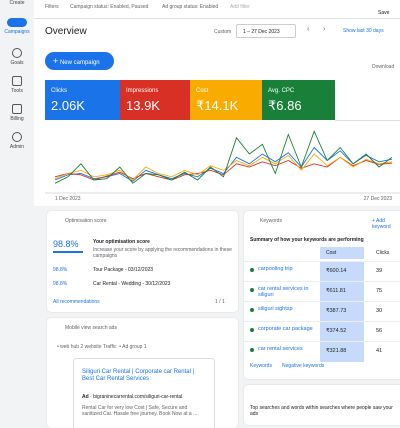 This screenshot has height=428, width=400. Describe the element at coordinates (283, 292) in the screenshot. I see `keyword: car rental services in siliguri` at that location.